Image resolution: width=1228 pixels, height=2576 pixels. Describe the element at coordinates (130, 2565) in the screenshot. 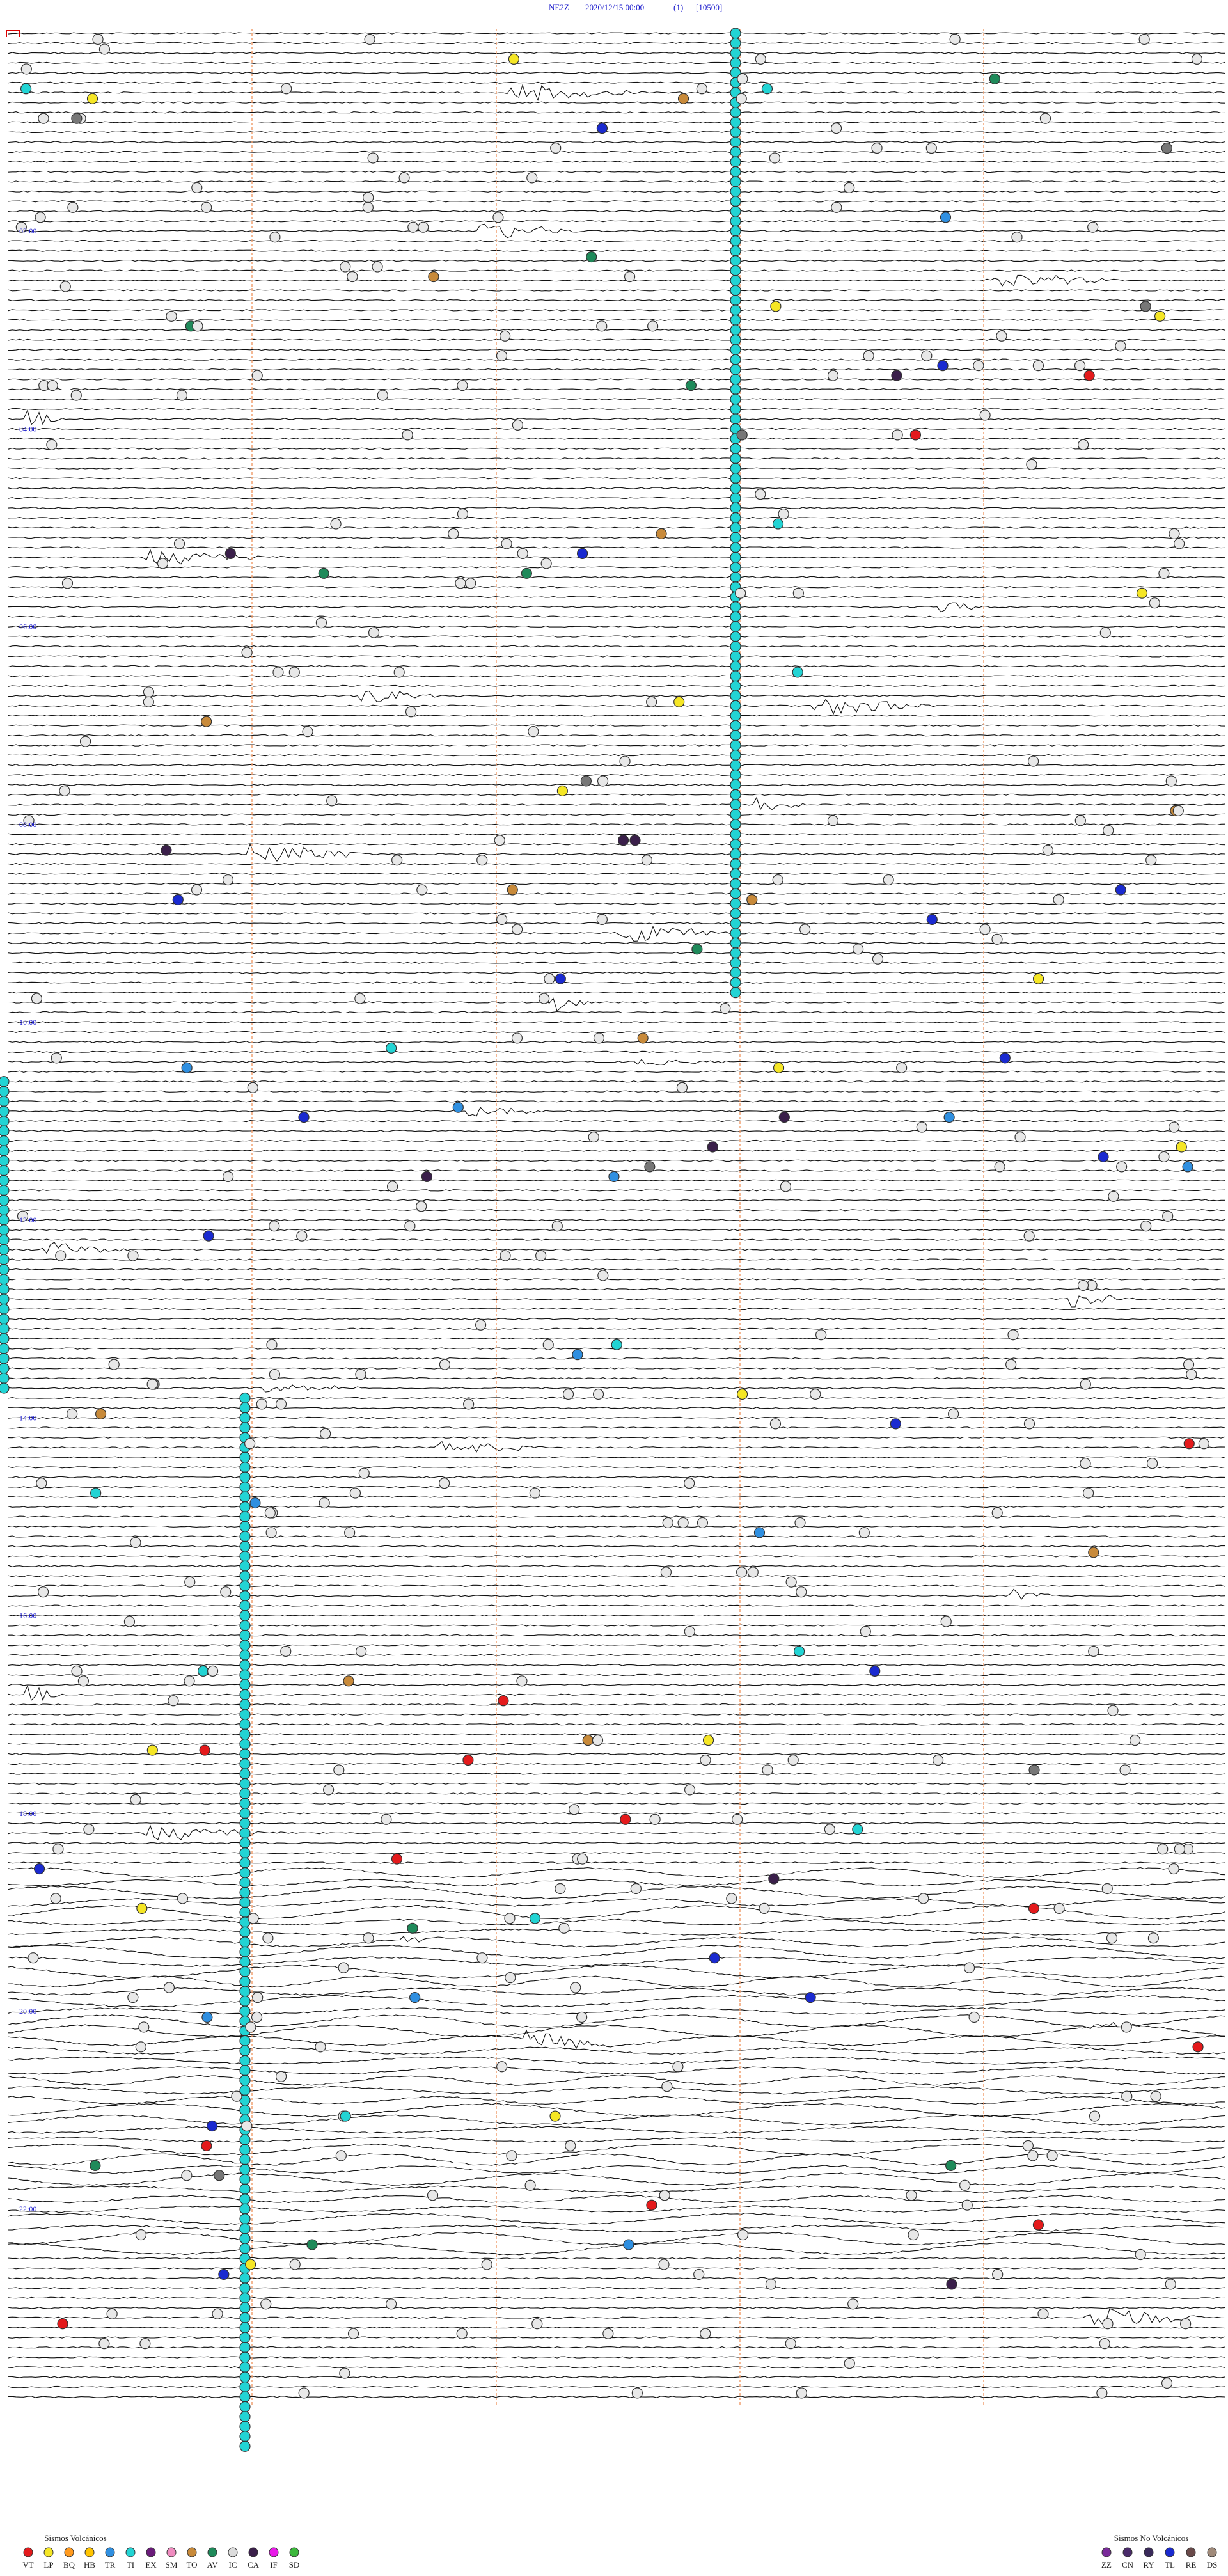

I see `legend-code: TI` at that location.